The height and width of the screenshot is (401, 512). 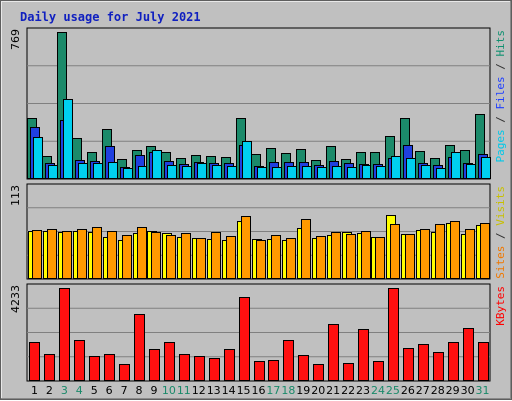 I want to click on legend-hits: Hits, so click(x=500, y=43).